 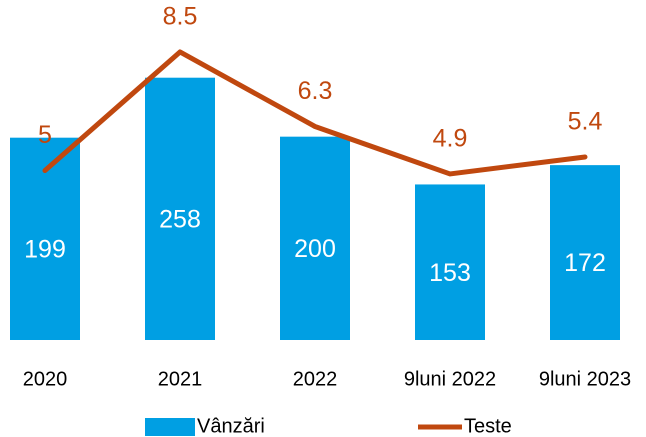 What do you see at coordinates (231, 426) in the screenshot?
I see `legend-label: Vânzări` at bounding box center [231, 426].